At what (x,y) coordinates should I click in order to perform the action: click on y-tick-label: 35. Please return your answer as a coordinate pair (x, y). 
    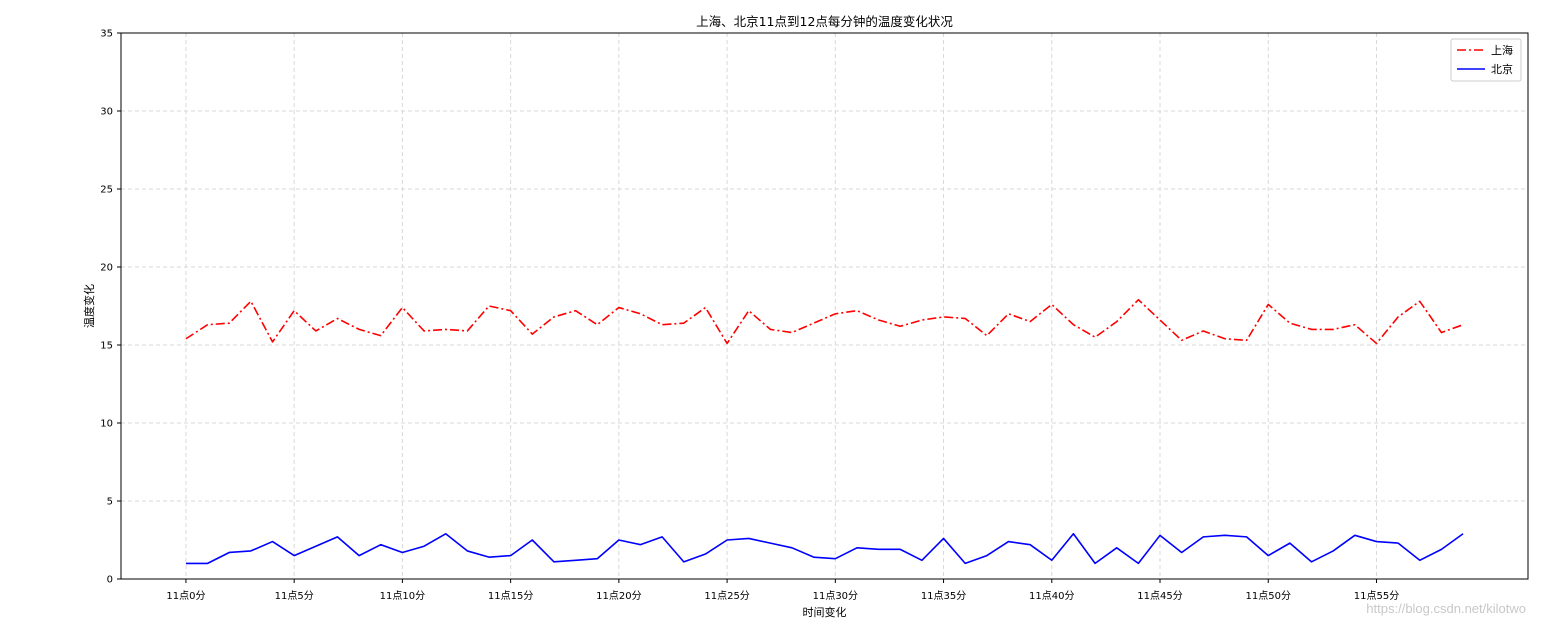
    Looking at the image, I should click on (106, 34).